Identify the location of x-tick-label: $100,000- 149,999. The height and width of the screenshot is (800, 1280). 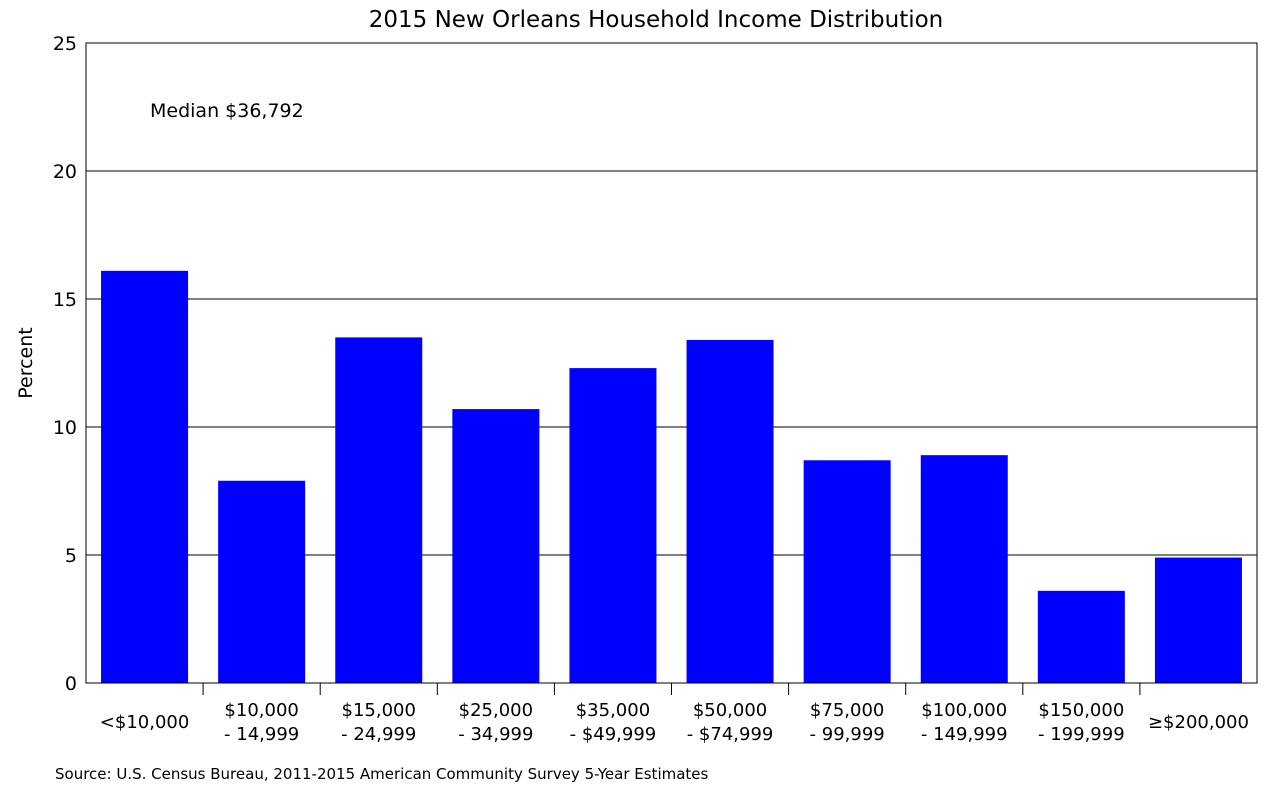
(964, 722).